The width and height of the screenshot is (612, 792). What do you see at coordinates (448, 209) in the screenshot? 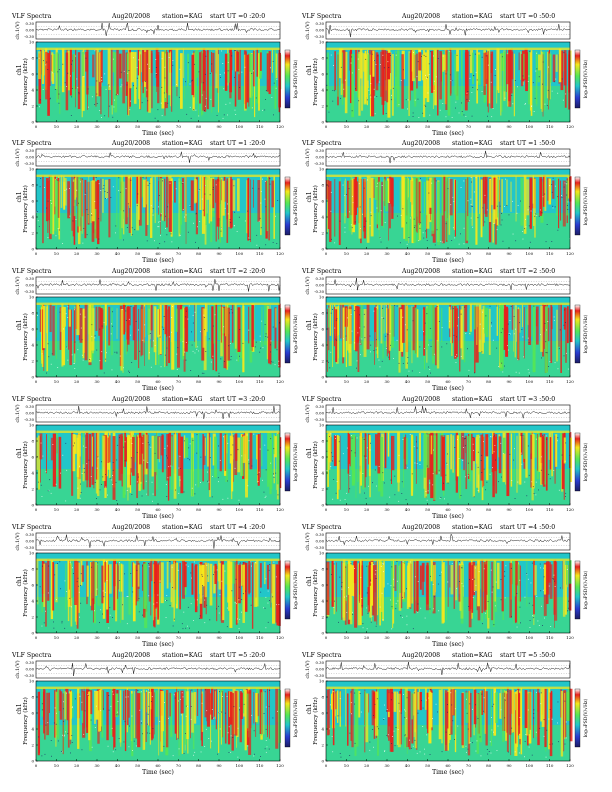
I see `spectrogram-base` at bounding box center [448, 209].